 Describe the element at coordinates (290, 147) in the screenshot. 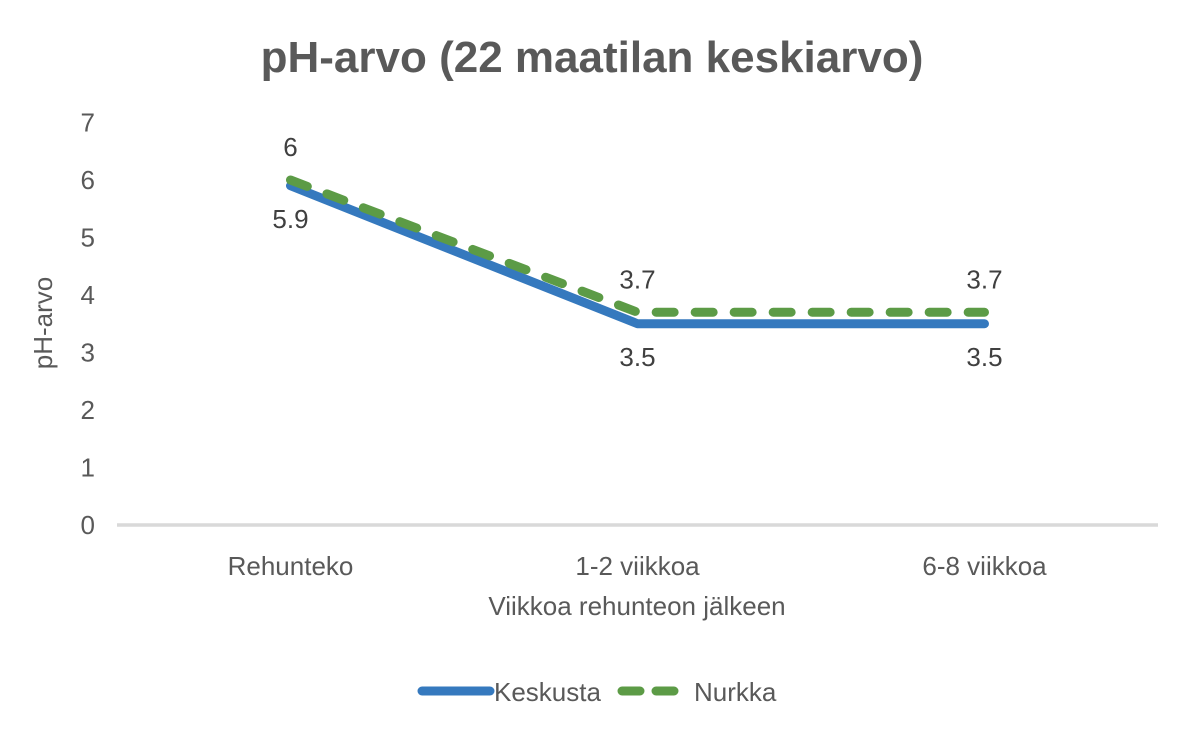

I see `data-label-nurkka: 6` at that location.